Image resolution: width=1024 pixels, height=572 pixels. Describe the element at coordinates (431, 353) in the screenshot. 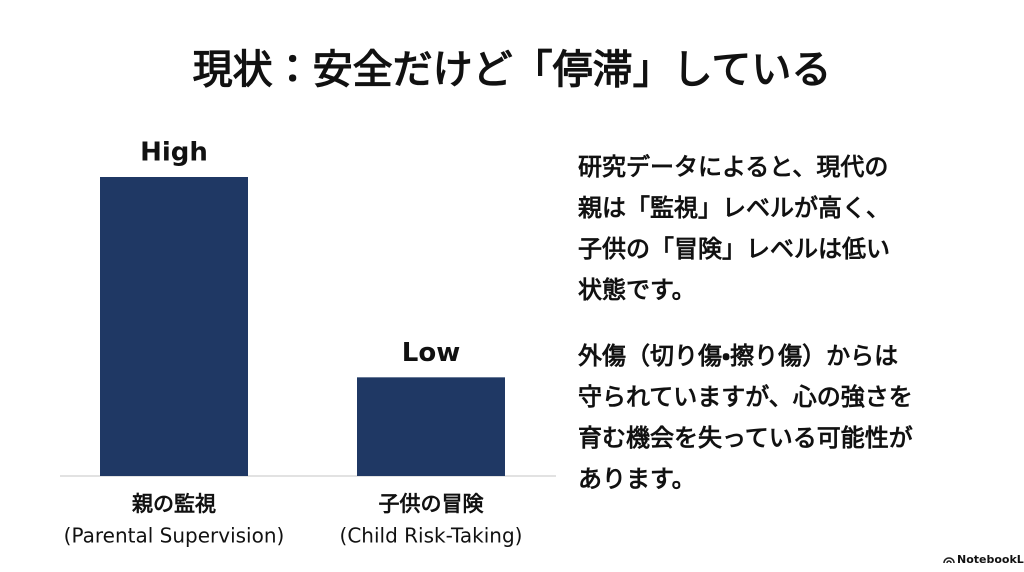

I see `value-label: Low` at that location.